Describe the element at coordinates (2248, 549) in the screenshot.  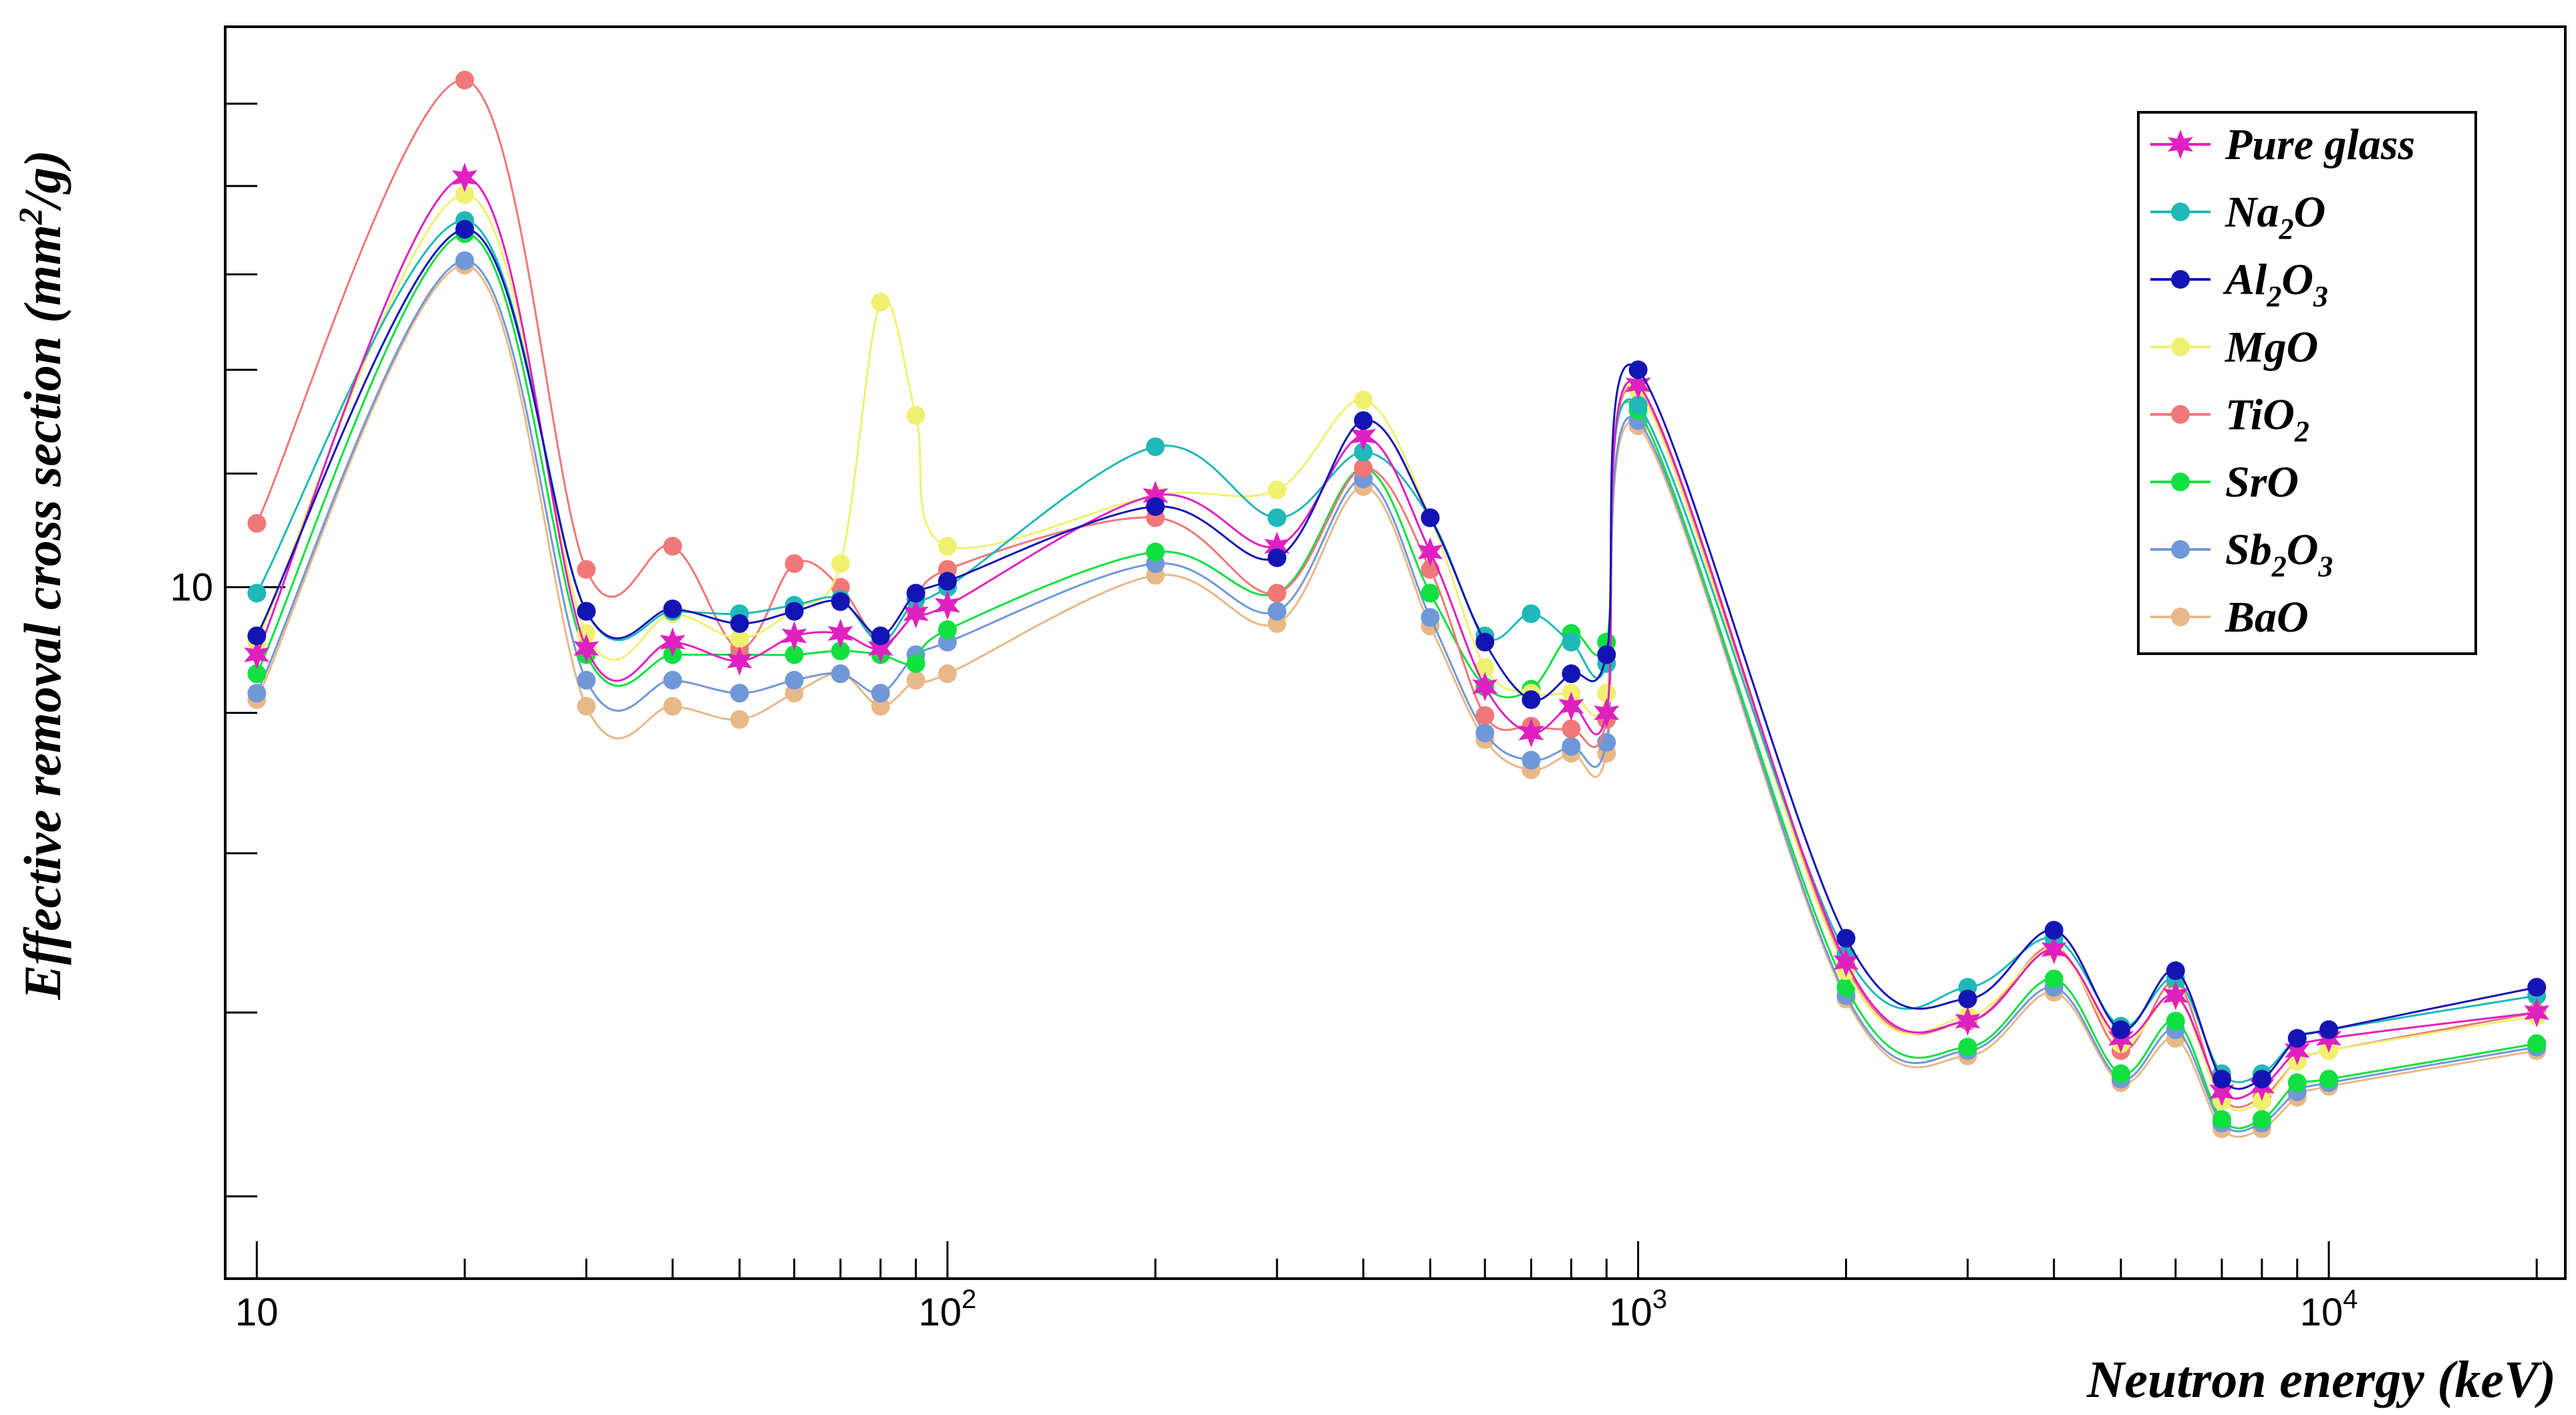
I see `legend-label-base: Sb` at that location.